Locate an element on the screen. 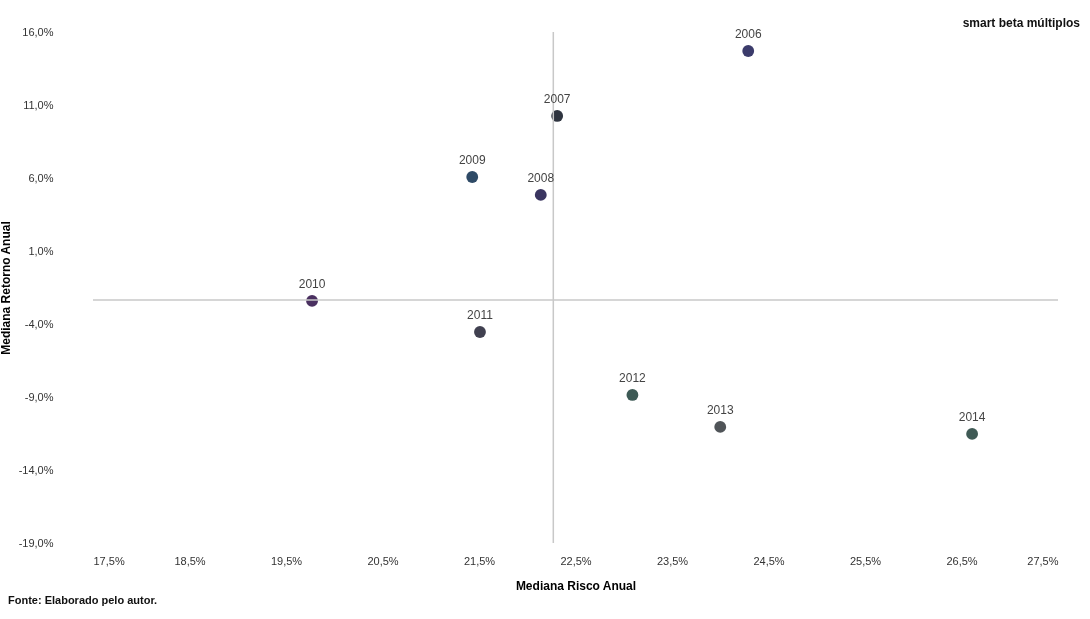 Image resolution: width=1090 pixels, height=619 pixels. y-tick-label: -19,0% is located at coordinates (36, 542).